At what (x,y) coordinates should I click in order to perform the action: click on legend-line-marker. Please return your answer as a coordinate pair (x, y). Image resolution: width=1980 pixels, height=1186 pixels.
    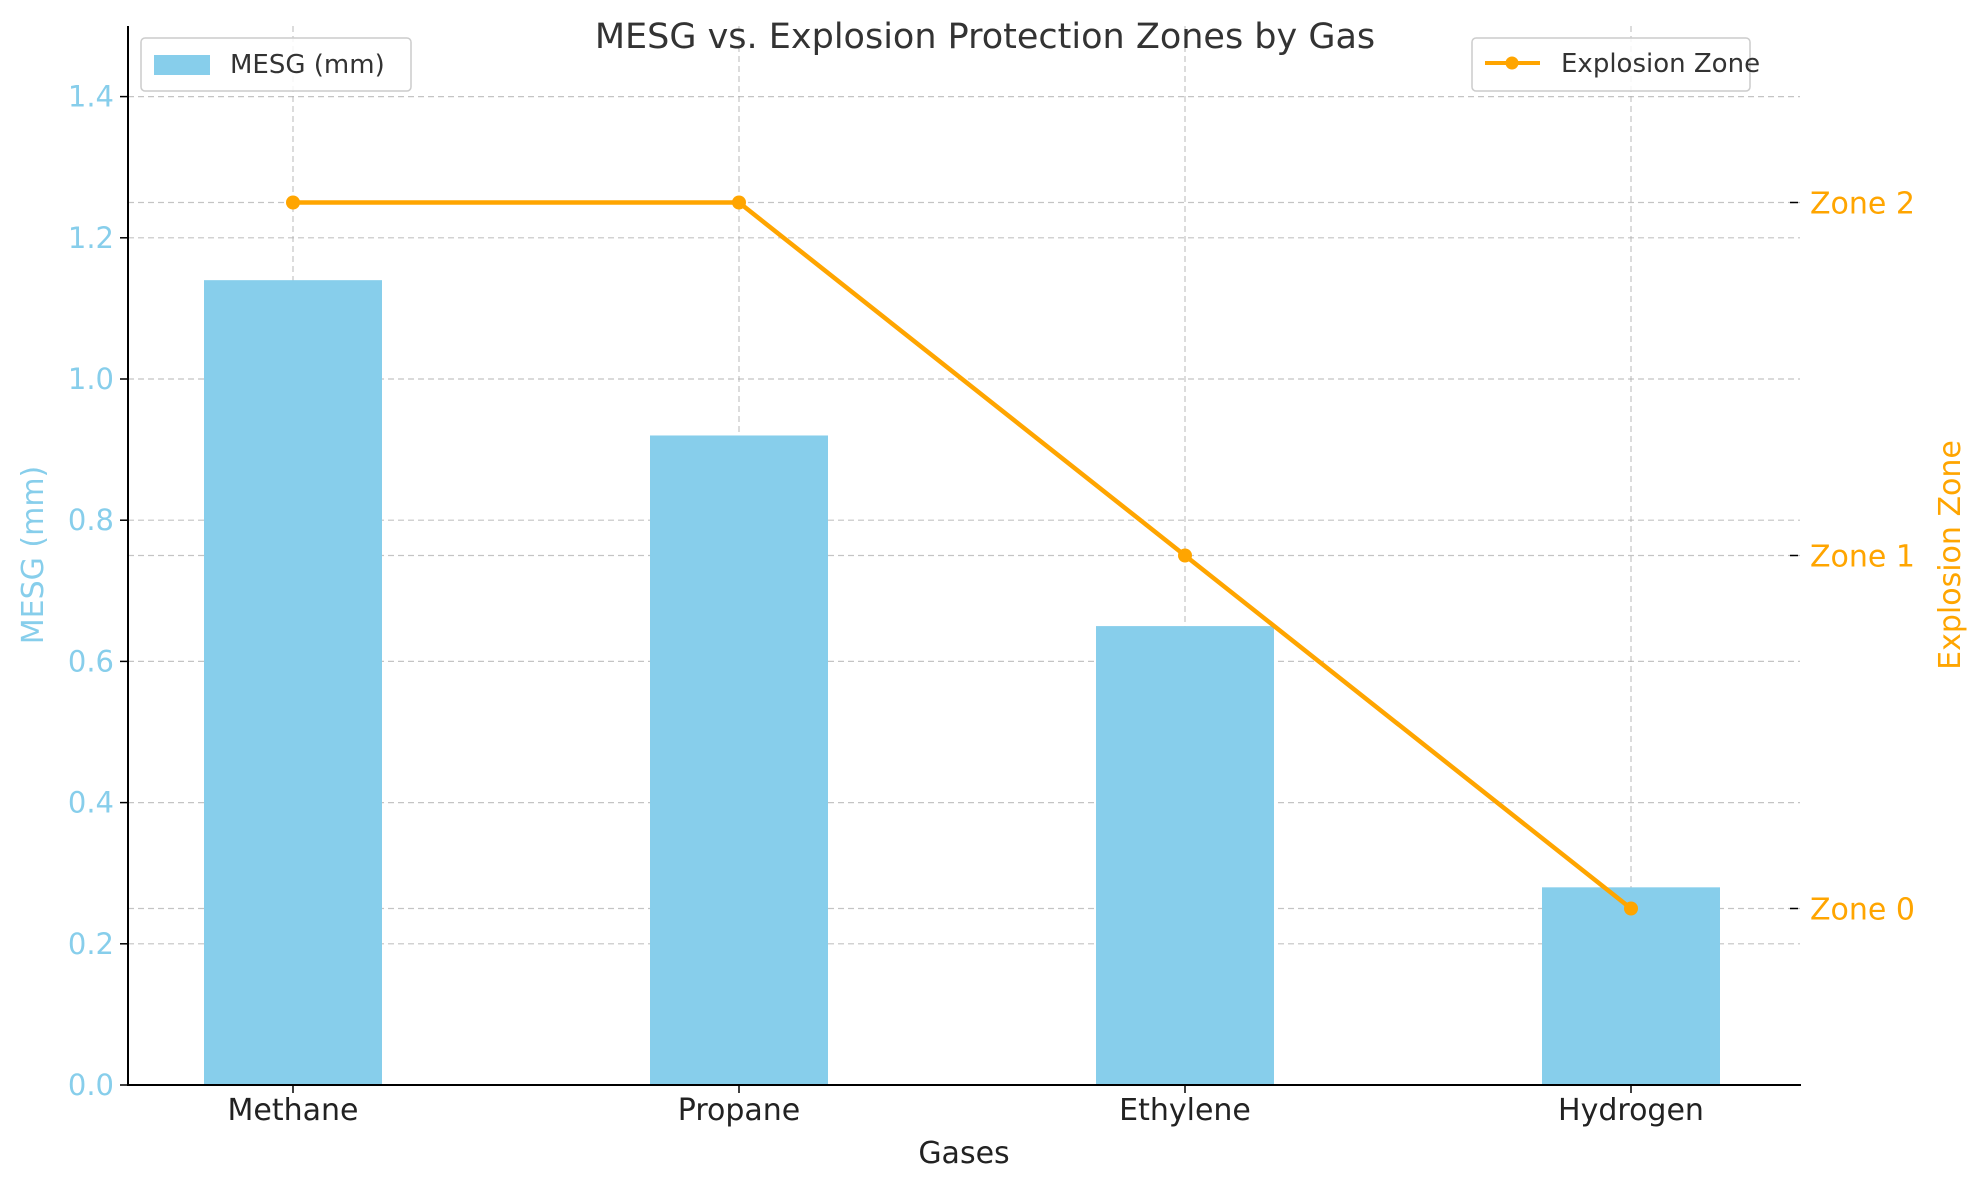
    Looking at the image, I should click on (1512, 63).